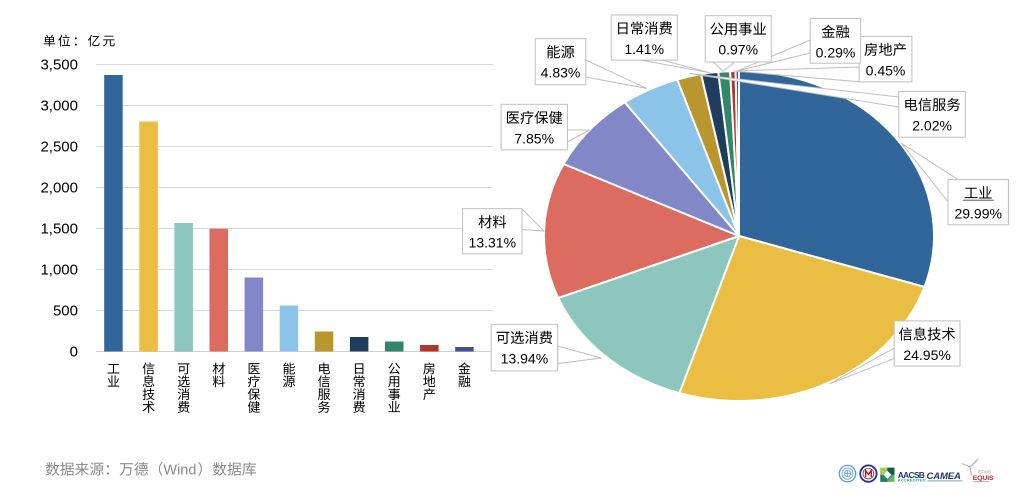  Describe the element at coordinates (932, 125) in the screenshot. I see `svg-text: 2.02%` at that location.